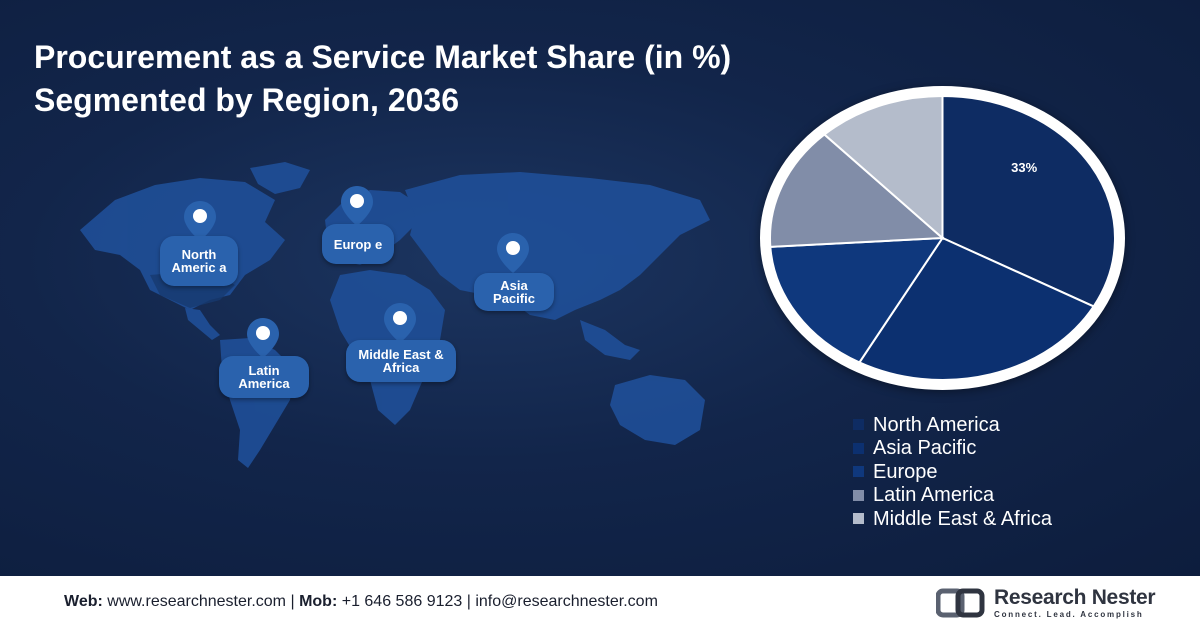  Describe the element at coordinates (857, 300) in the screenshot. I see `pie-slice-europe` at that location.